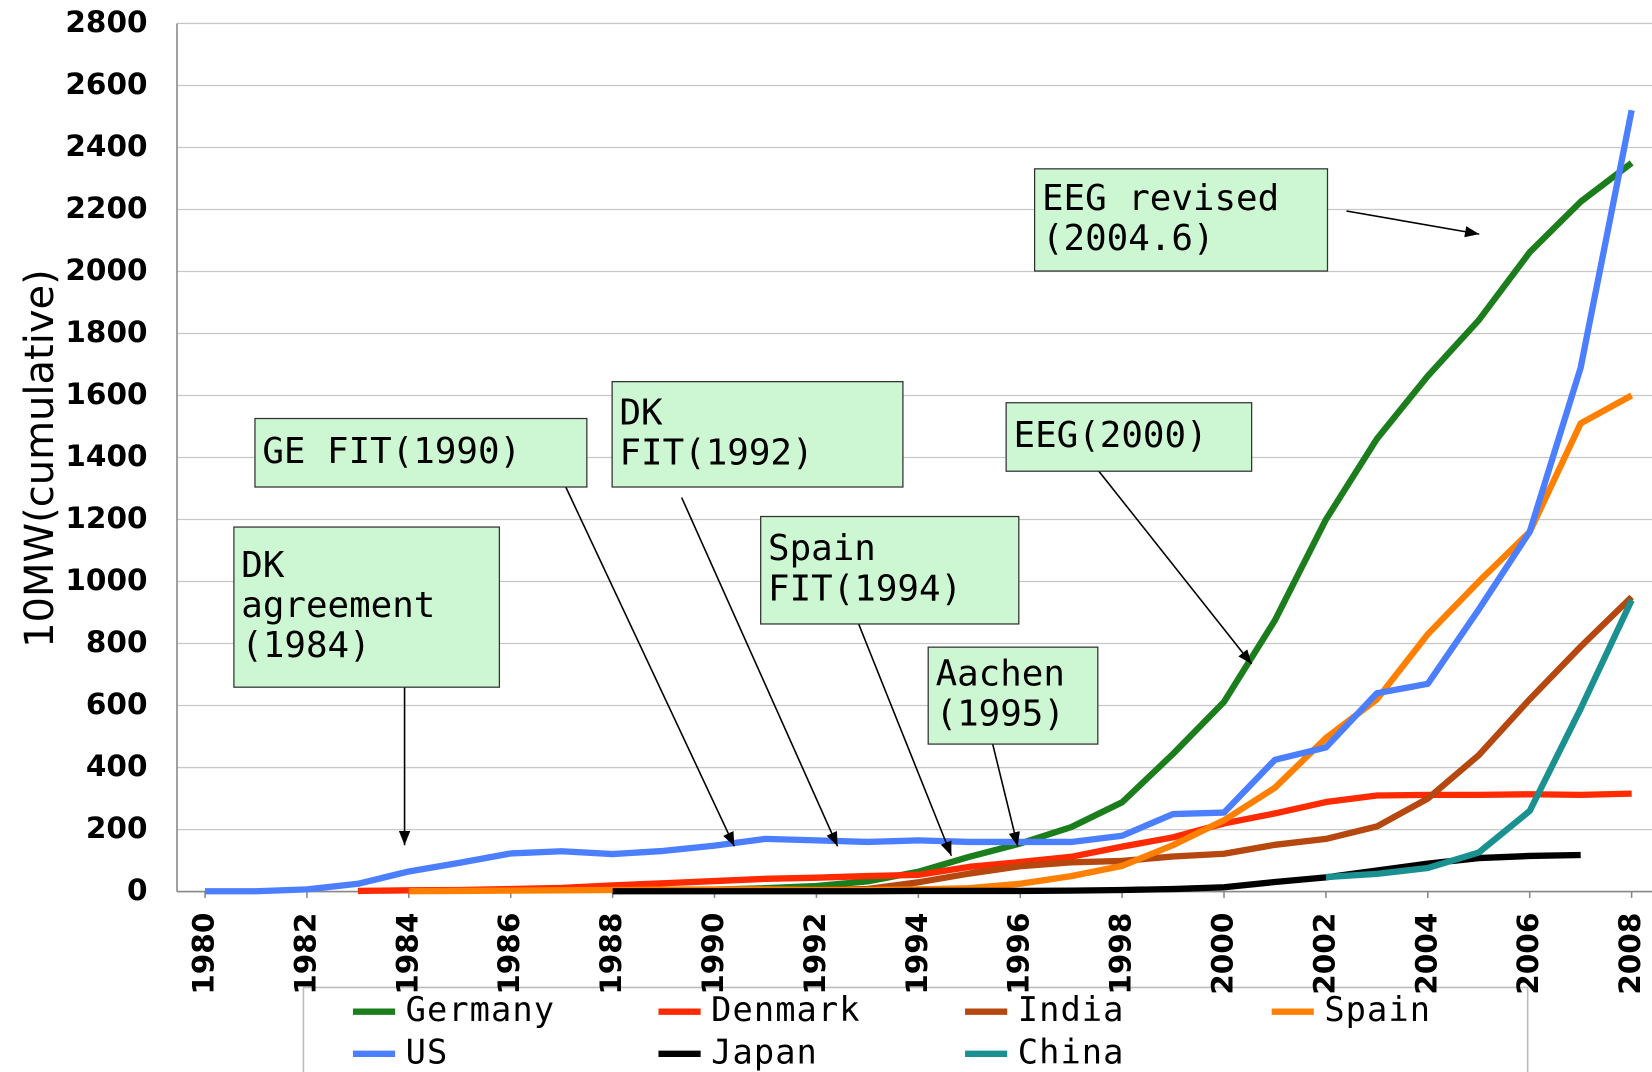 The width and height of the screenshot is (1652, 1072). I want to click on x-tick-label: 1998, so click(1121, 954).